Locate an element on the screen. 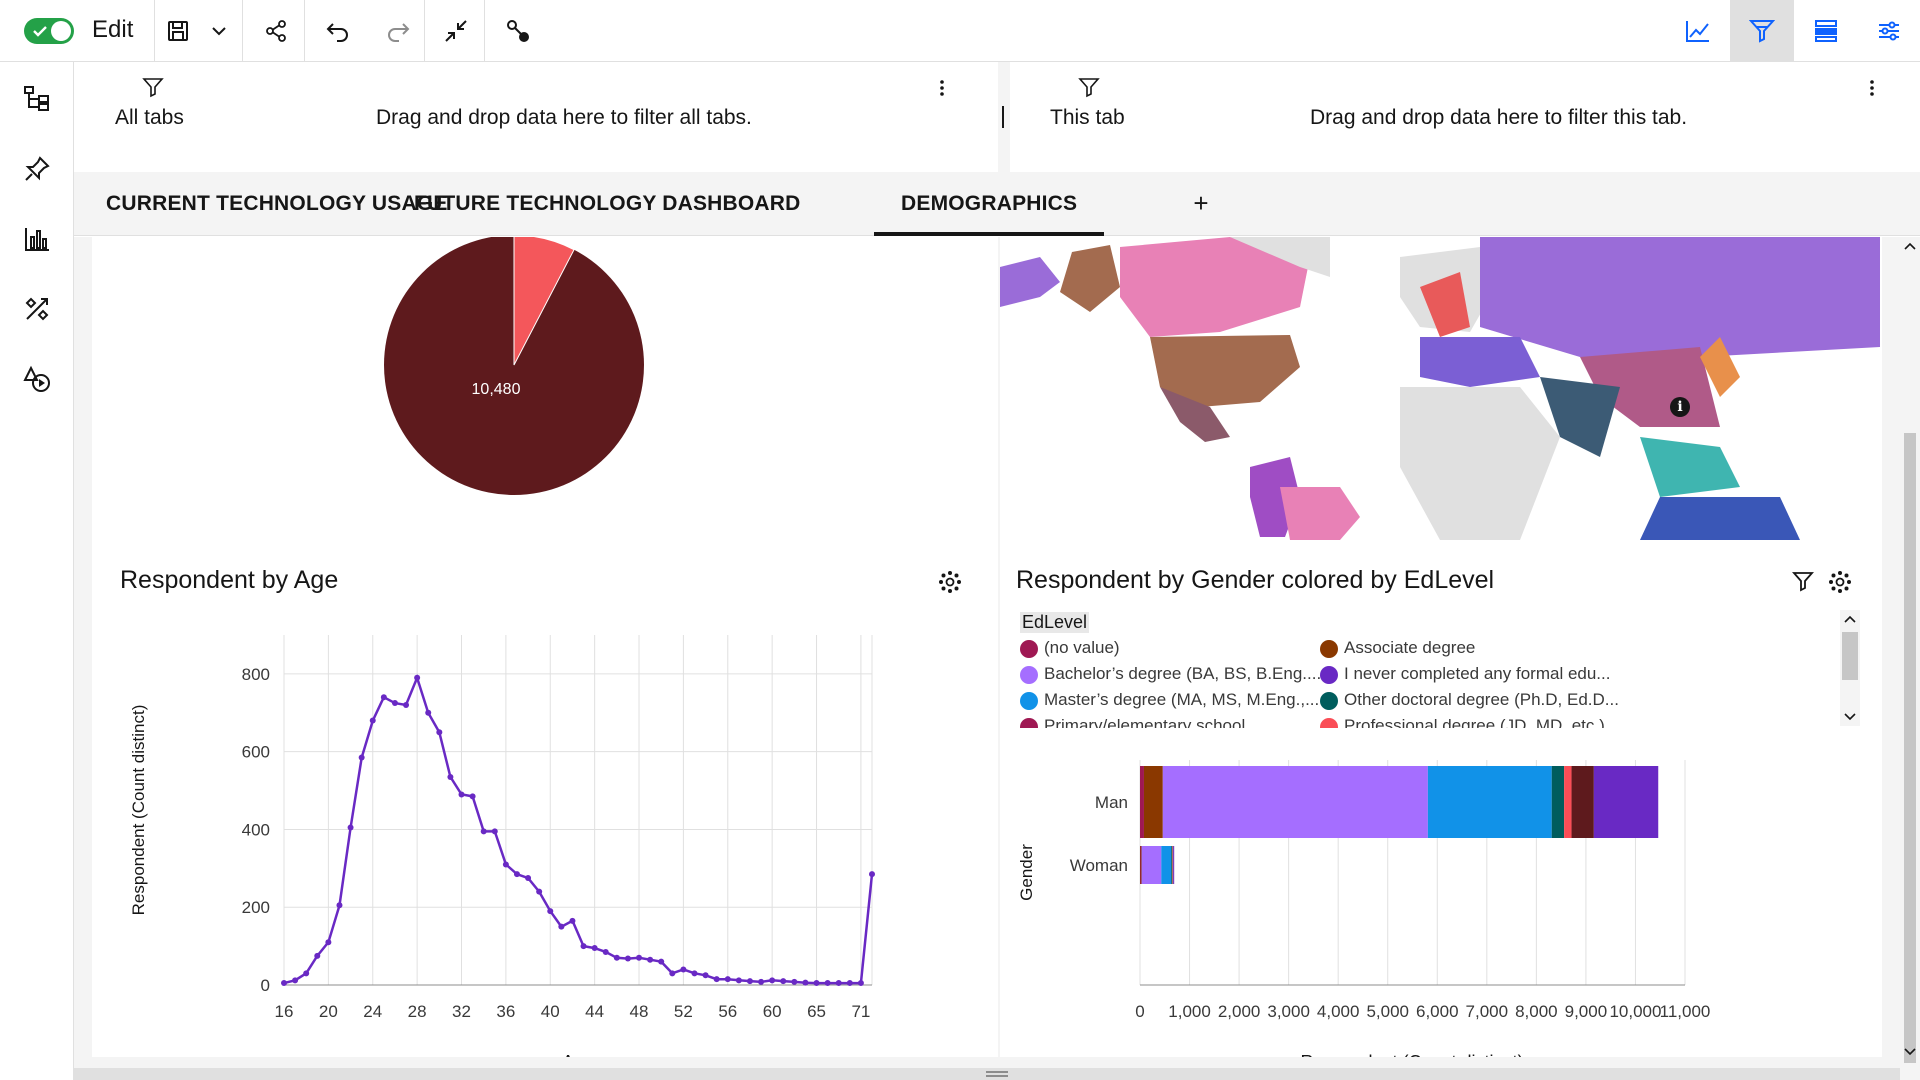 This screenshot has width=1920, height=1080. x-tick-label: 8,000 is located at coordinates (1536, 1011).